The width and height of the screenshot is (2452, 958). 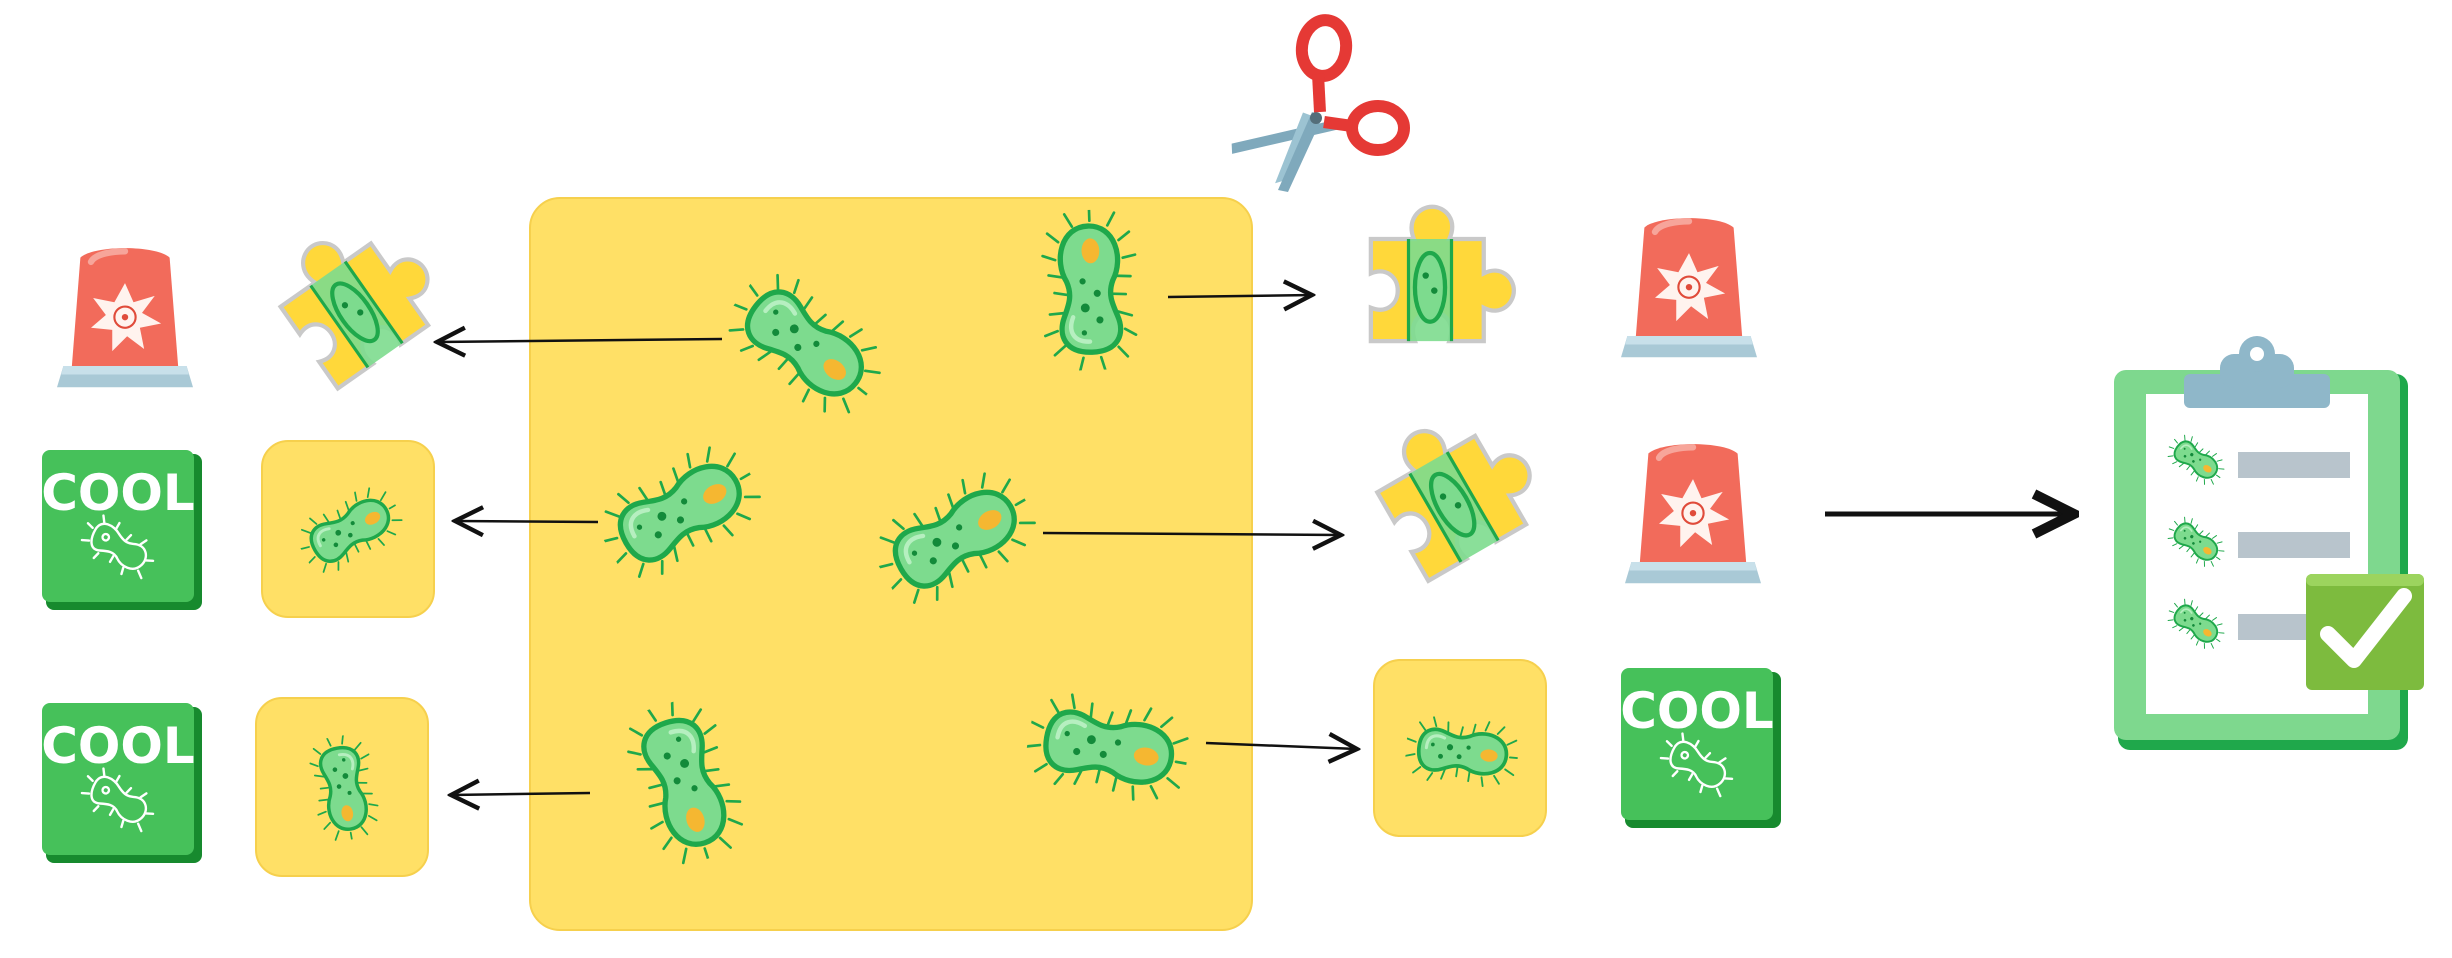 What do you see at coordinates (521, 794) in the screenshot?
I see `arrow-left-bottom` at bounding box center [521, 794].